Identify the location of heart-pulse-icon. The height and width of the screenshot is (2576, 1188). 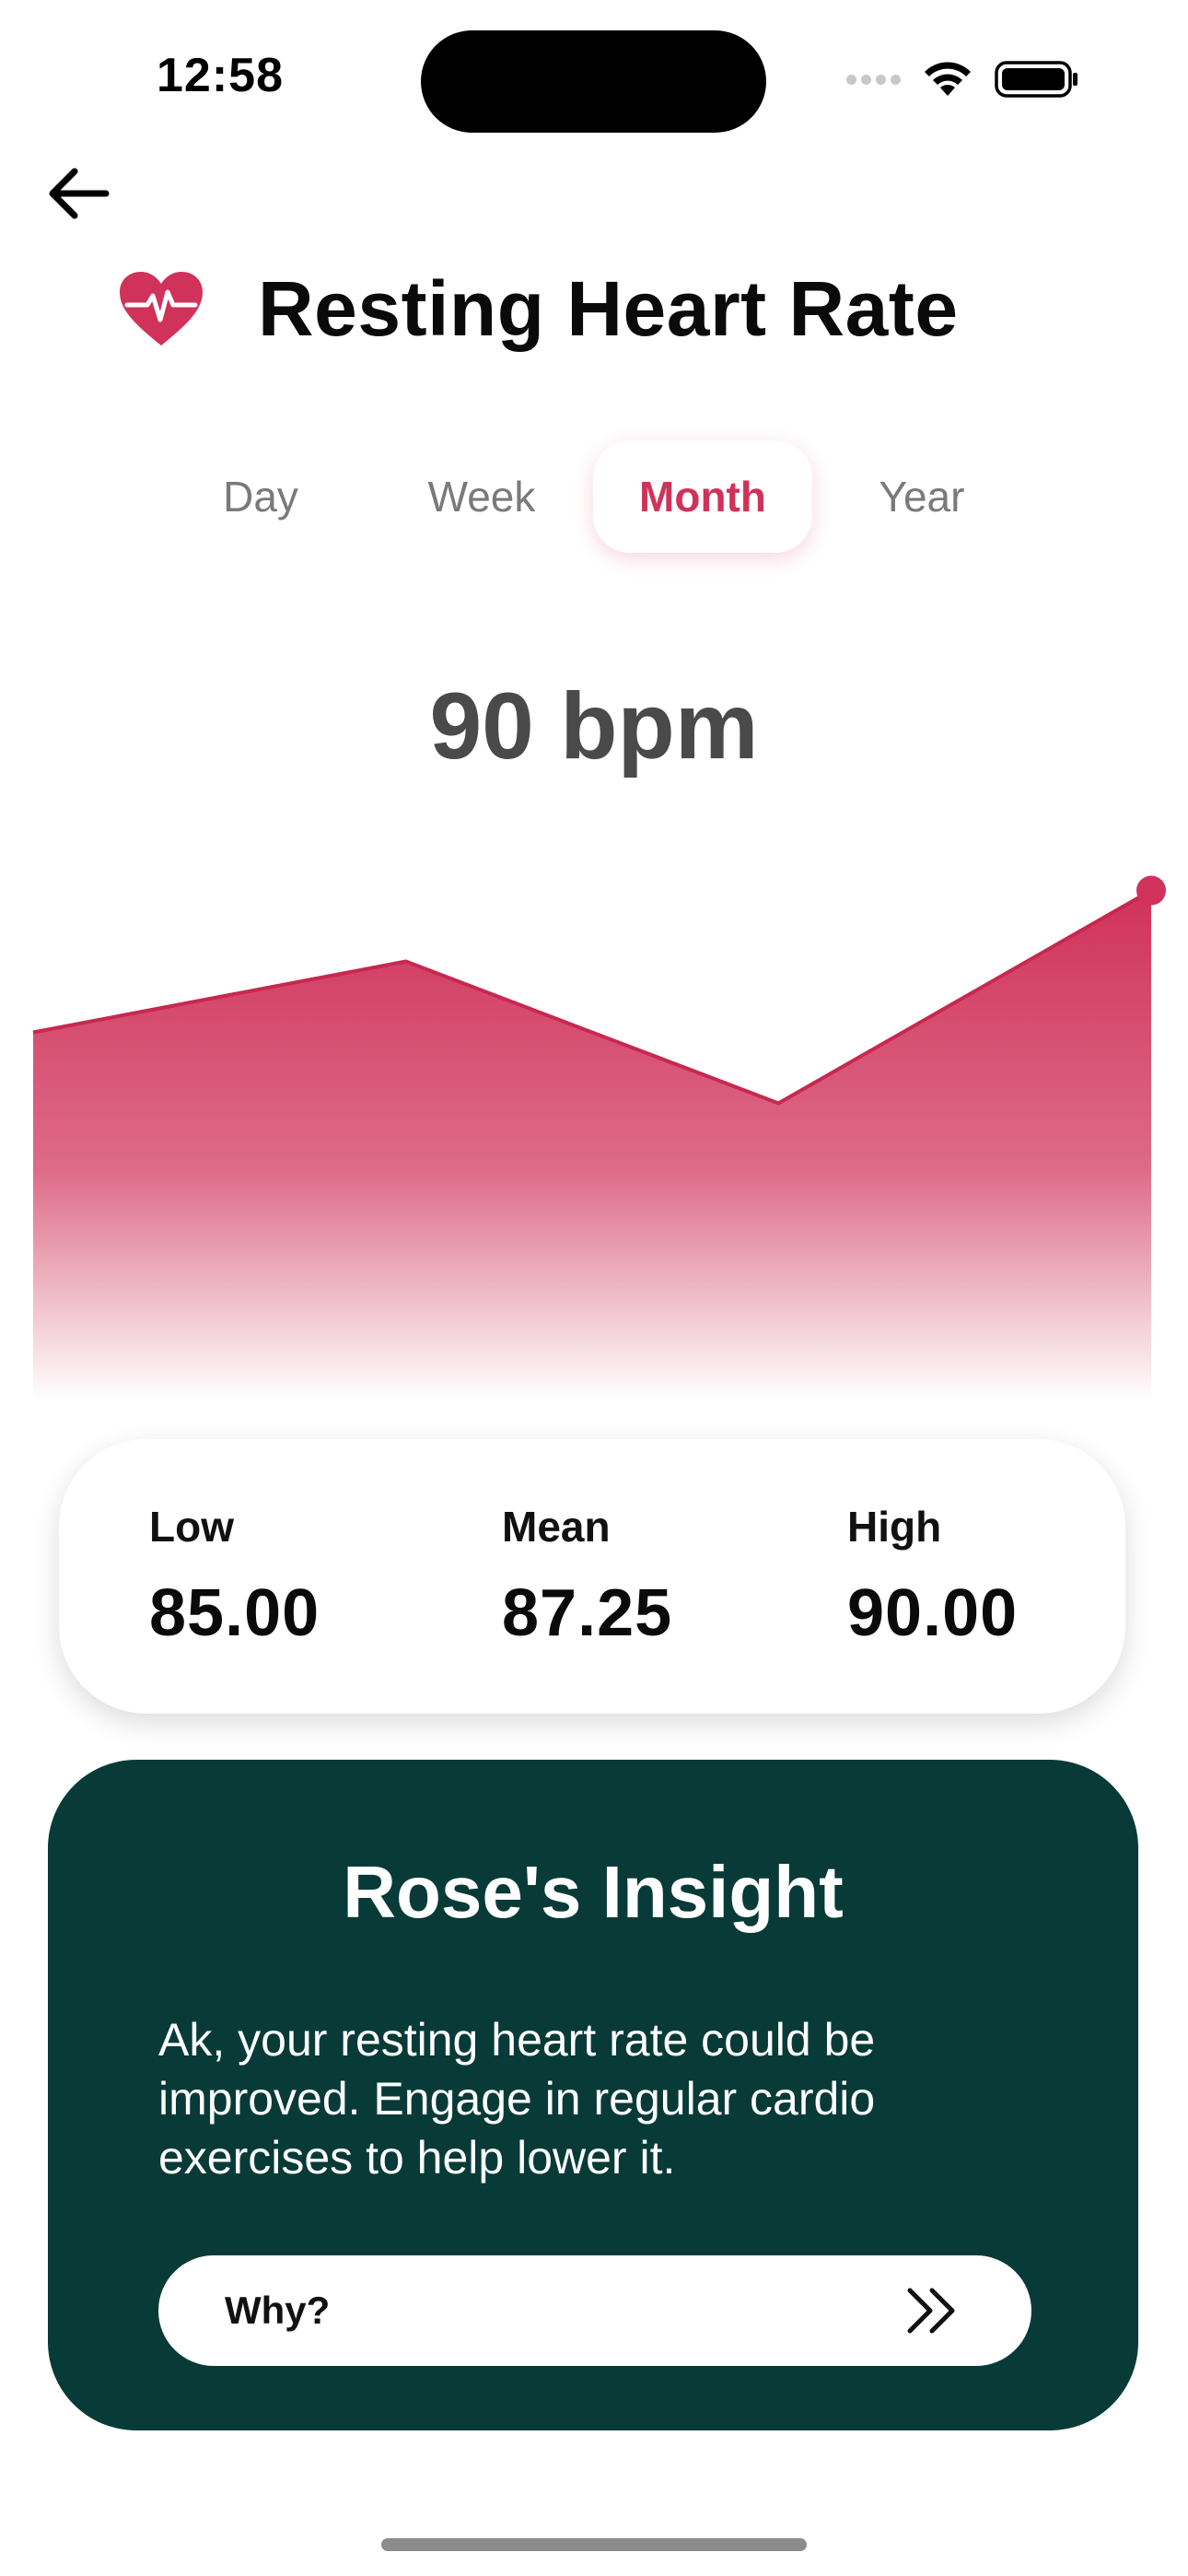
(161, 308).